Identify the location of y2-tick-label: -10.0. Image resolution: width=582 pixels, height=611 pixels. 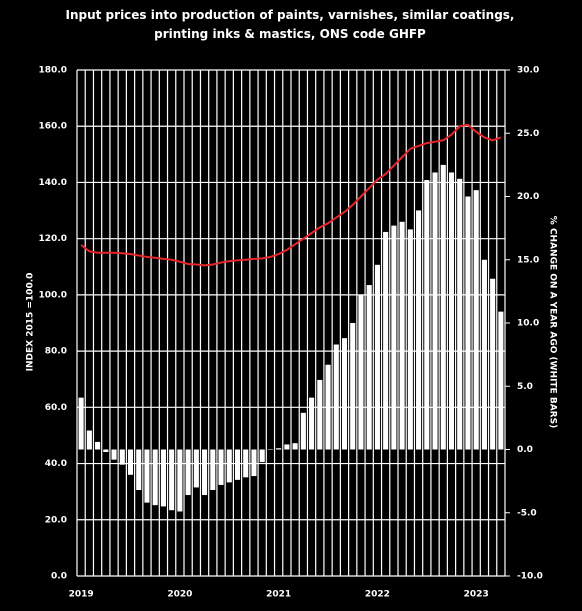
(530, 577).